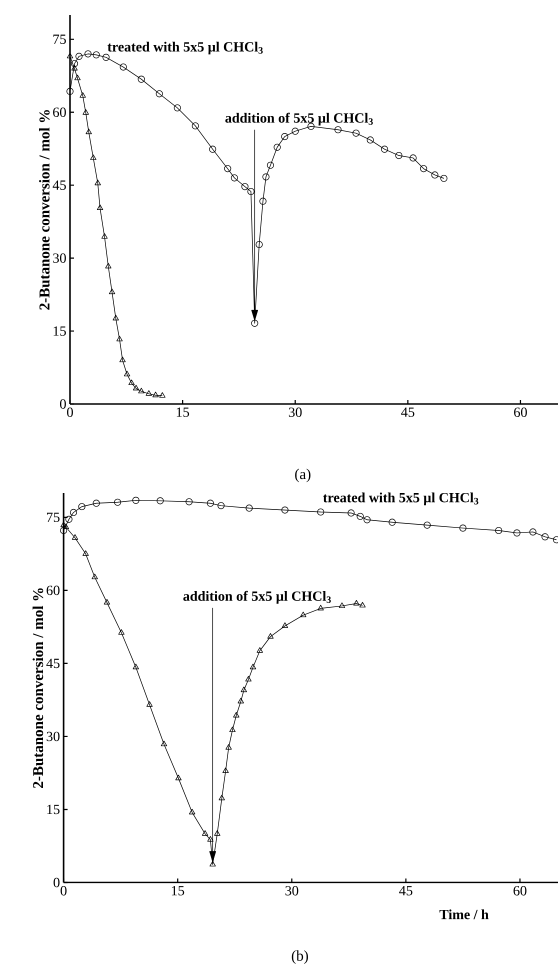 This screenshot has width=558, height=972. I want to click on x-axis-title: Time / h, so click(464, 914).